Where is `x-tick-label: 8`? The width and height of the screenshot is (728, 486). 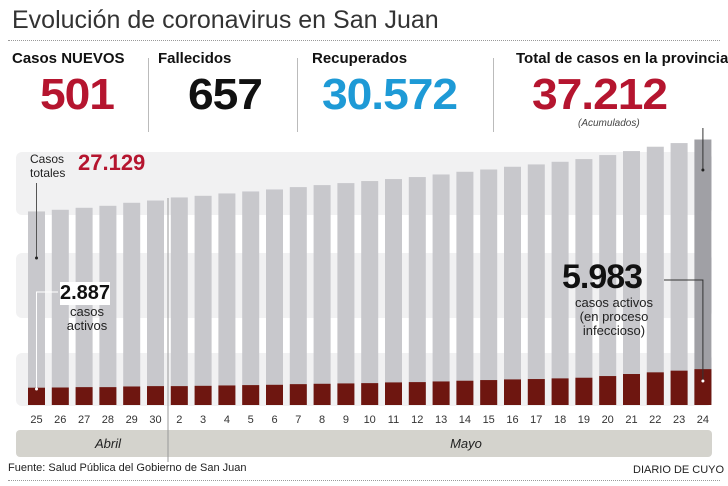 x-tick-label: 8 is located at coordinates (322, 420).